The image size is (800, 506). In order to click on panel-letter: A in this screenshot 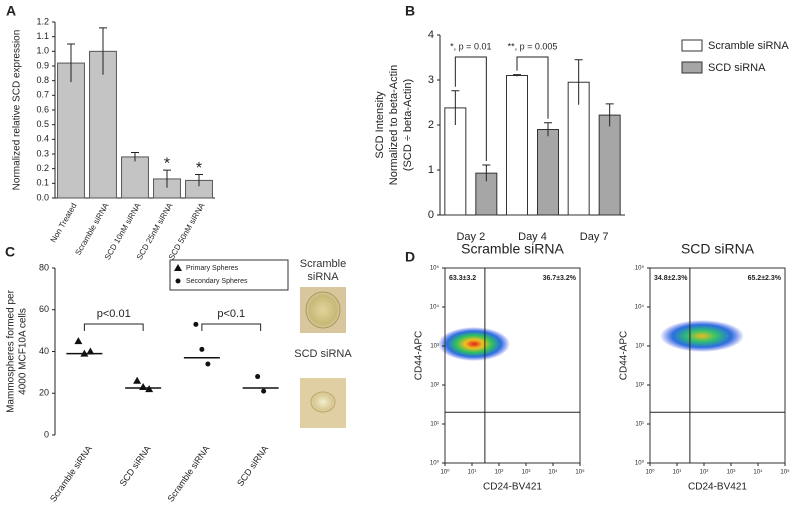, I will do `click(11, 11)`.